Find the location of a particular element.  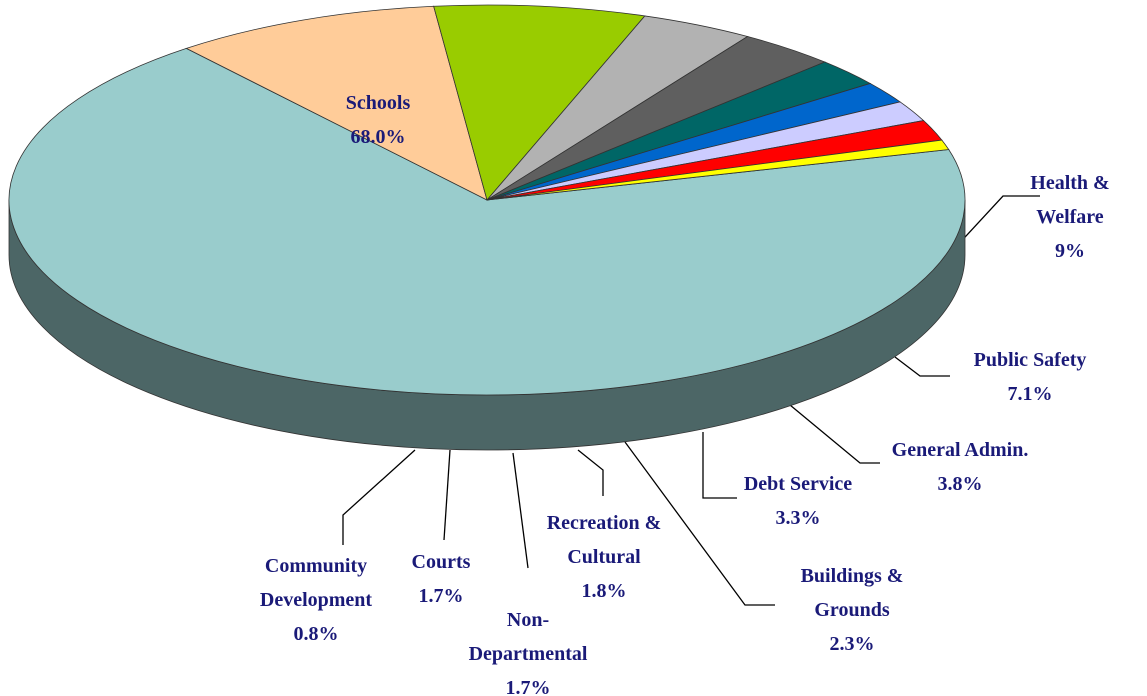

category-label: Schools is located at coordinates (378, 103).